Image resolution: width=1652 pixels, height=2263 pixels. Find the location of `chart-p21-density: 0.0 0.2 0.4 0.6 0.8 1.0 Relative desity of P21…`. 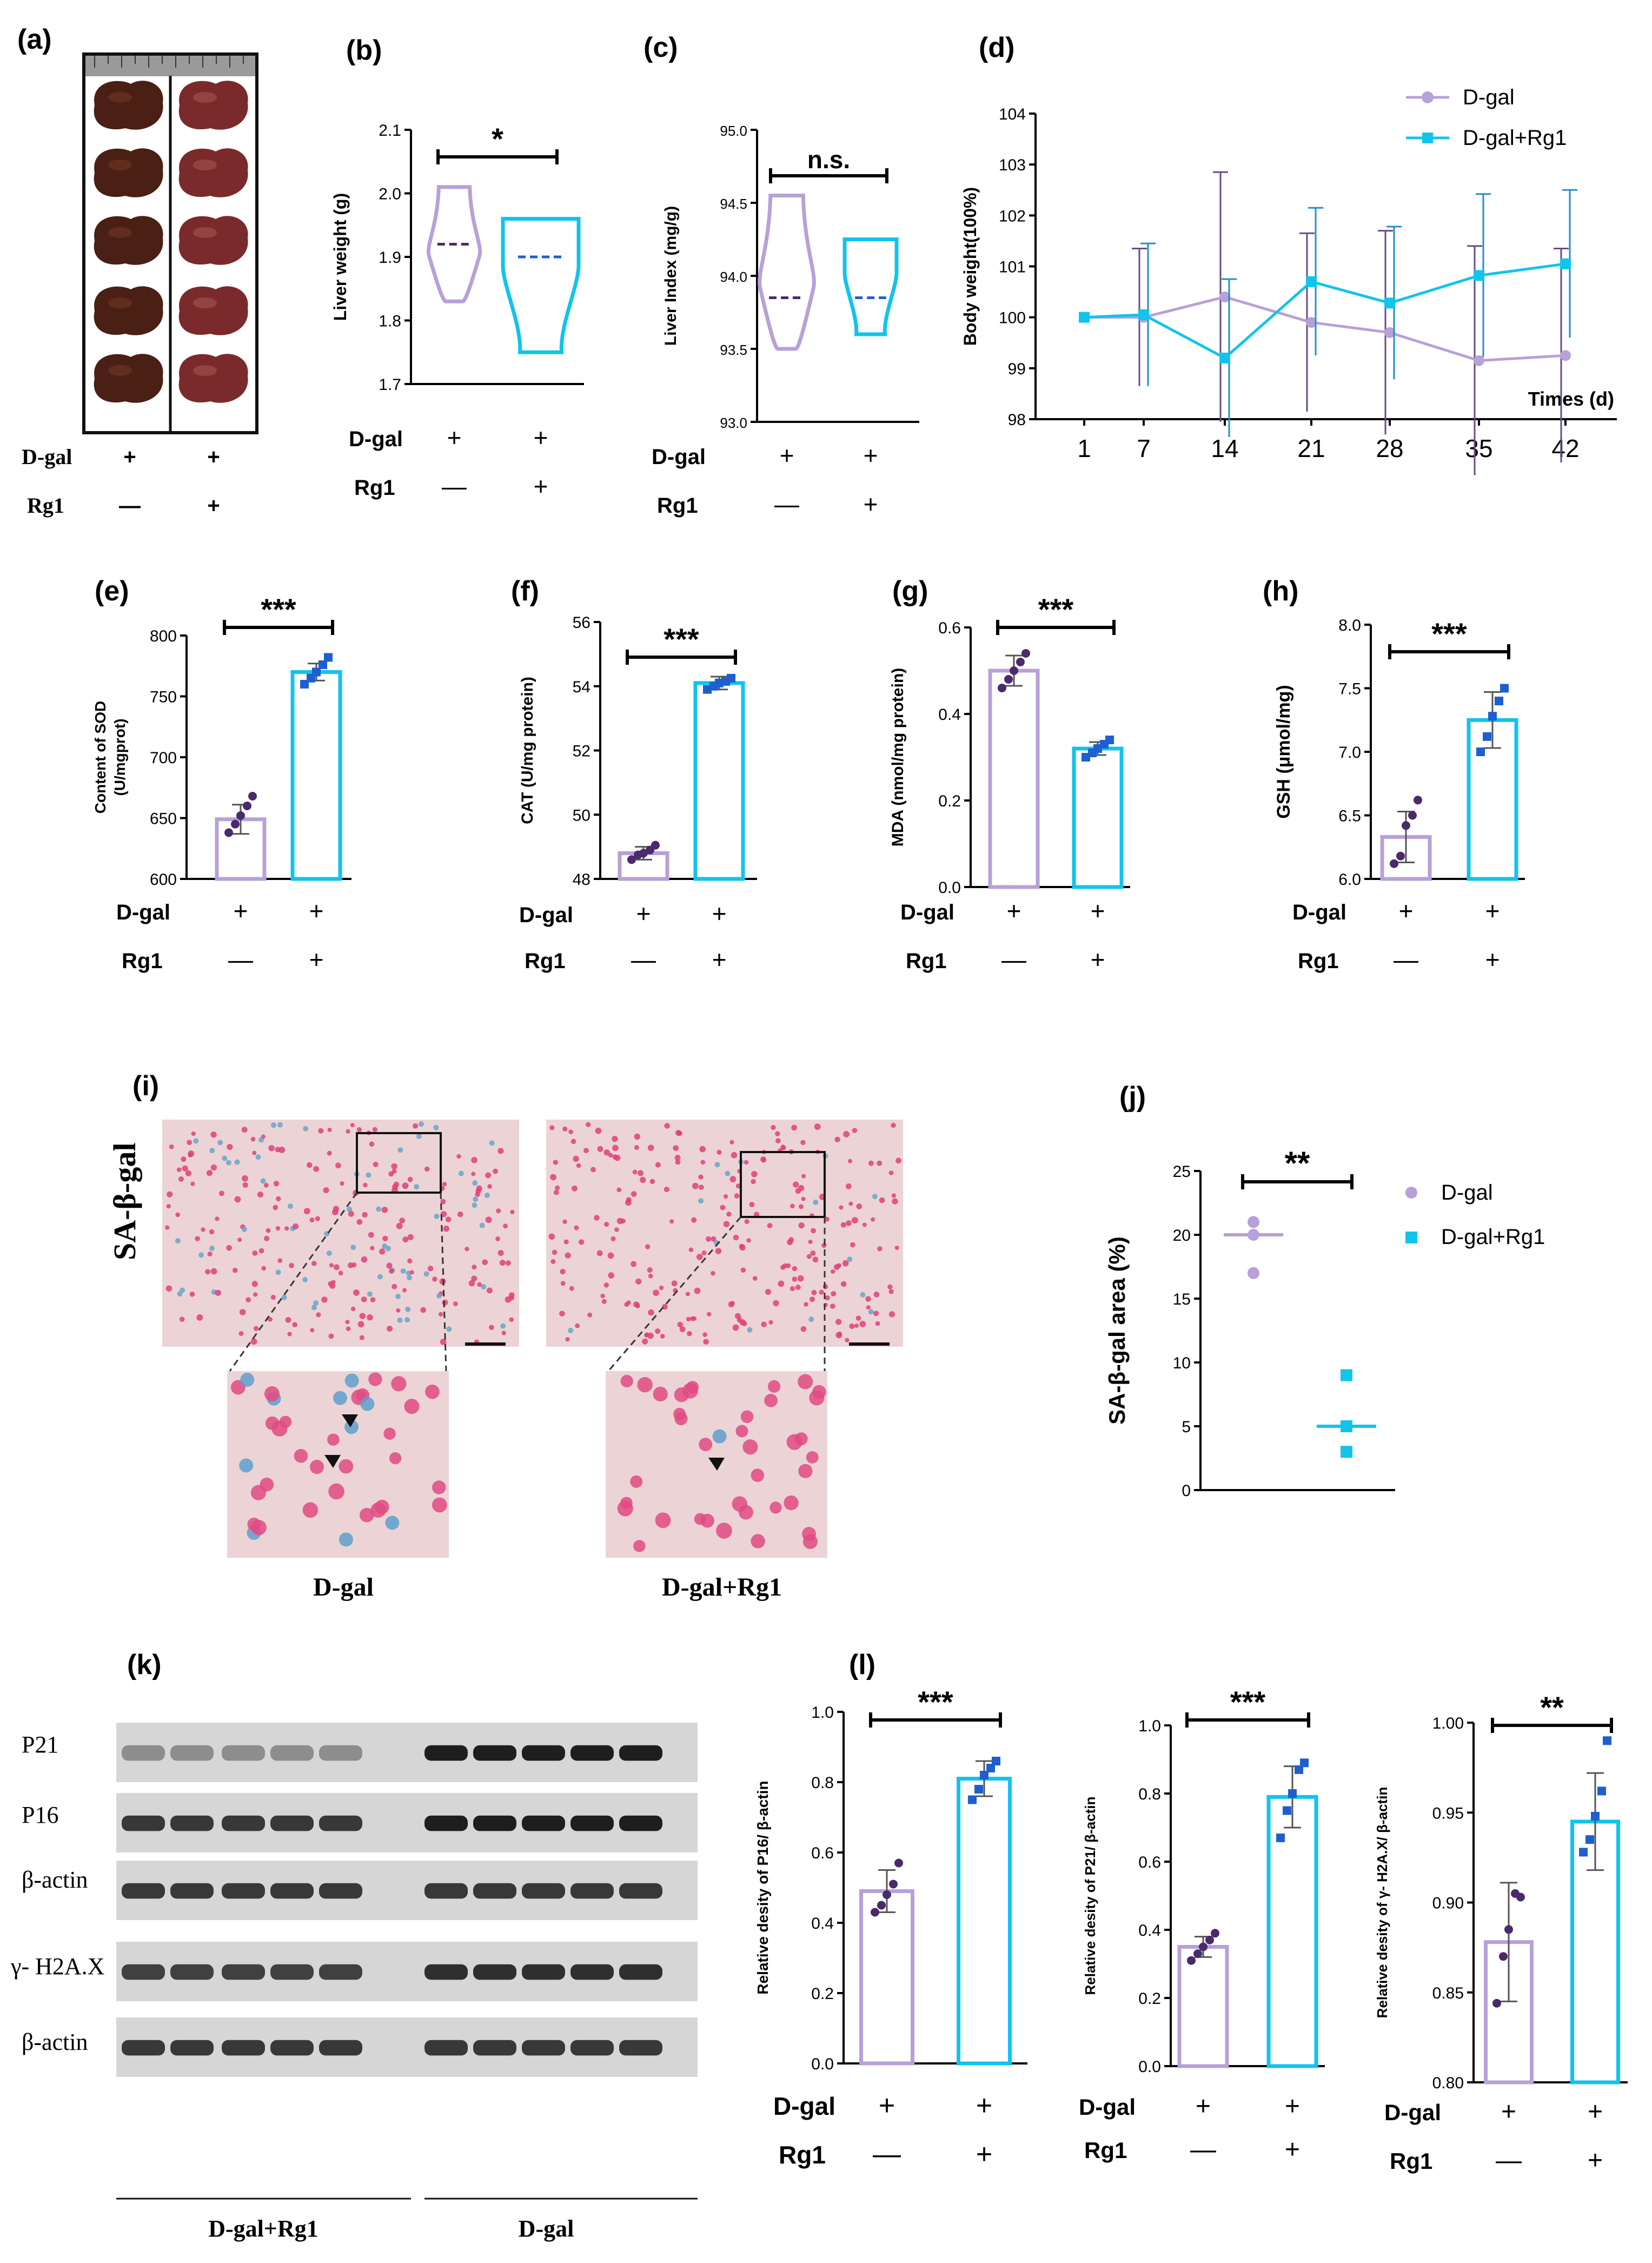

chart-p21-density: 0.0 0.2 0.4 0.6 0.8 1.0 Relative desity of P21… is located at coordinates (1202, 1924).